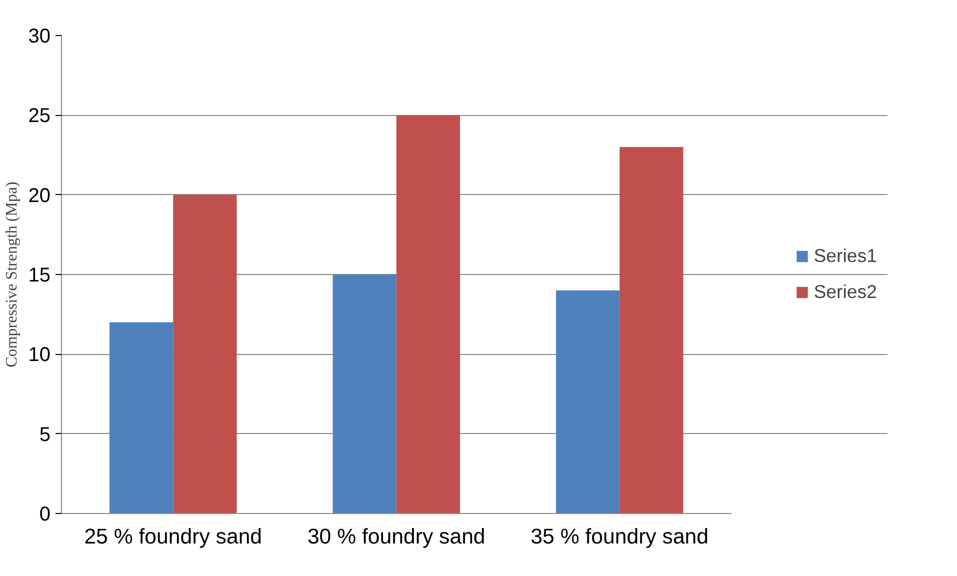 The width and height of the screenshot is (957, 576). I want to click on x-tick-label: 35 % foundry sand, so click(619, 536).